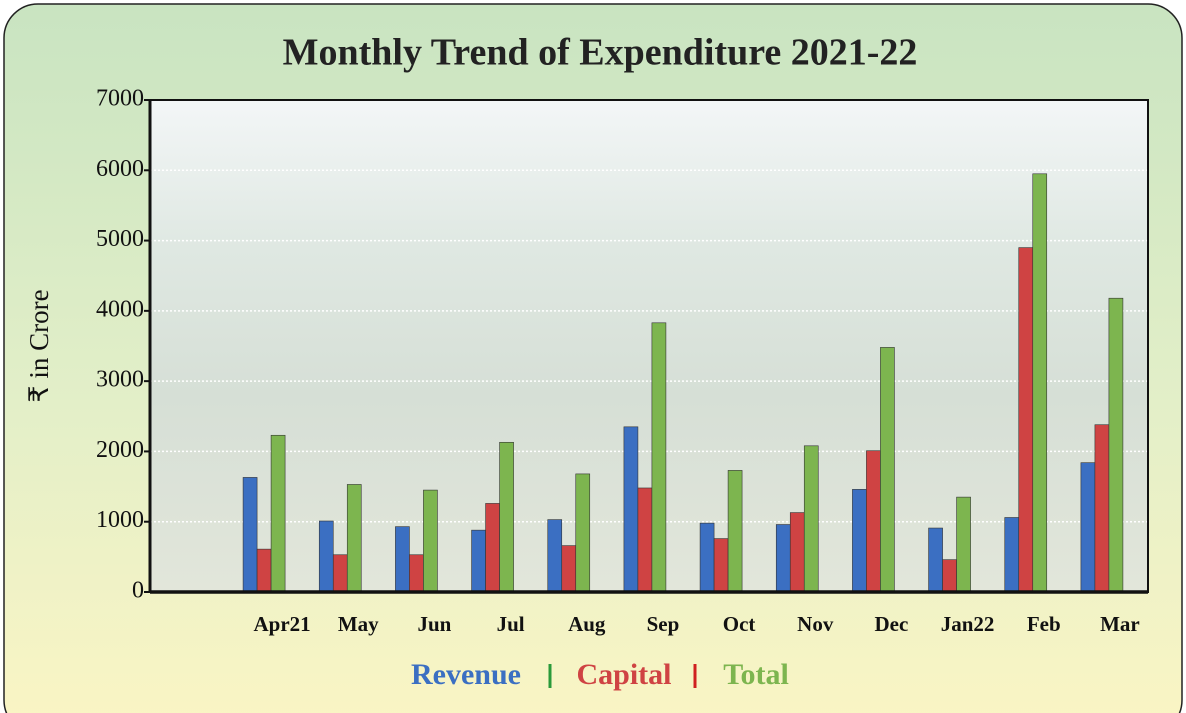  What do you see at coordinates (663, 624) in the screenshot?
I see `x-tick-label: Sep` at bounding box center [663, 624].